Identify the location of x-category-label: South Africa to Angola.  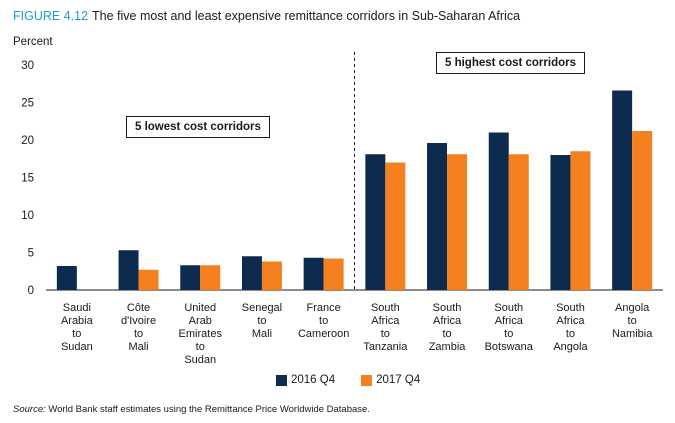
(570, 327).